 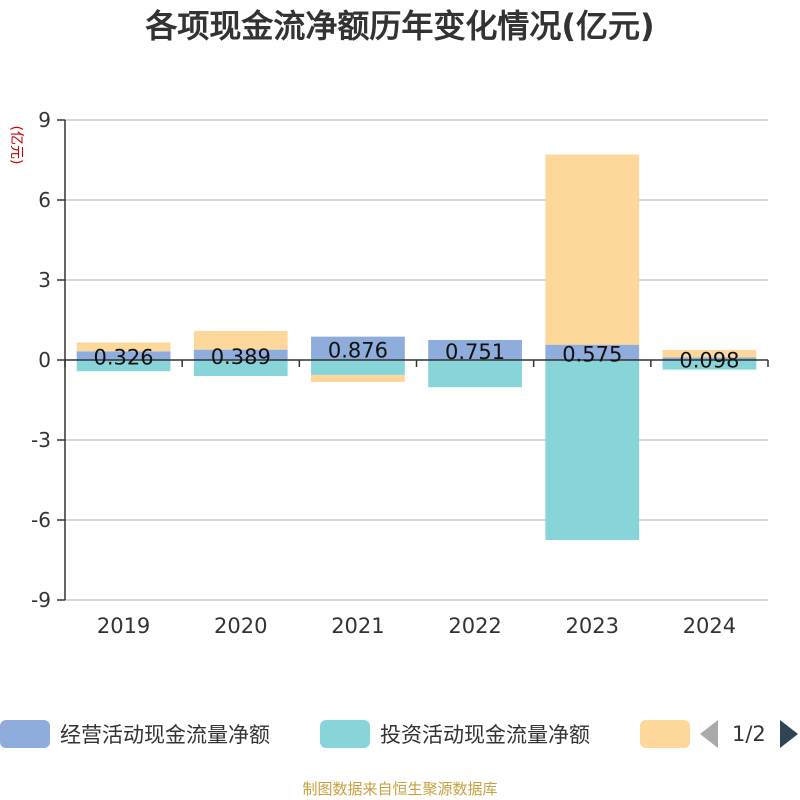 What do you see at coordinates (485, 735) in the screenshot?
I see `legend-label: 投资活动现金流量净额` at bounding box center [485, 735].